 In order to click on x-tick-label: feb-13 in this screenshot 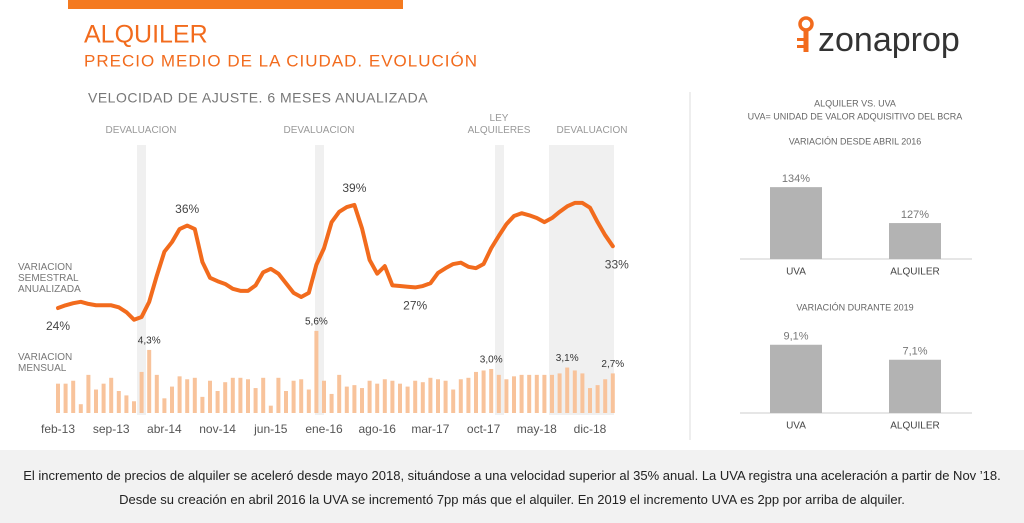, I will do `click(58, 429)`.